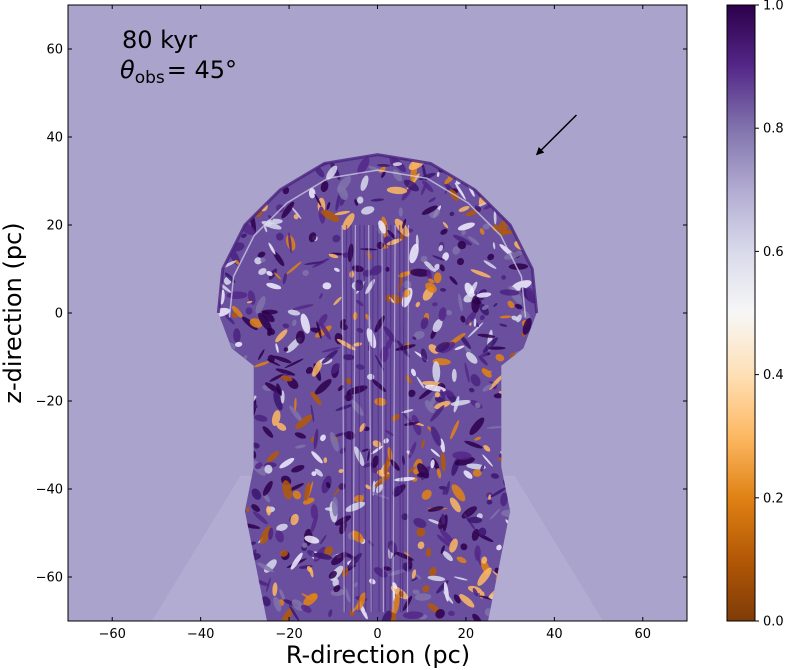  I want to click on x-axis-label: R-direction (pc), so click(378, 655).